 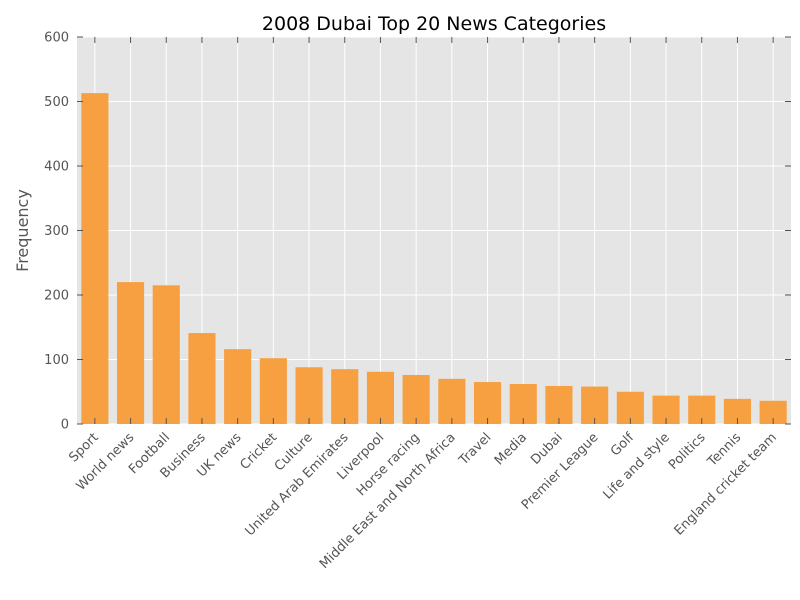 I want to click on y-tick-label: 0, so click(x=65, y=425).